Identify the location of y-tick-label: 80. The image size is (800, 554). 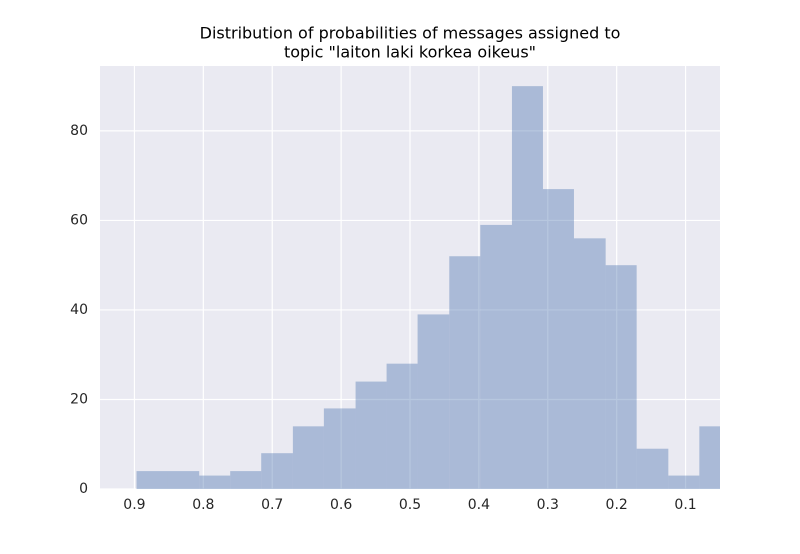
(79, 131).